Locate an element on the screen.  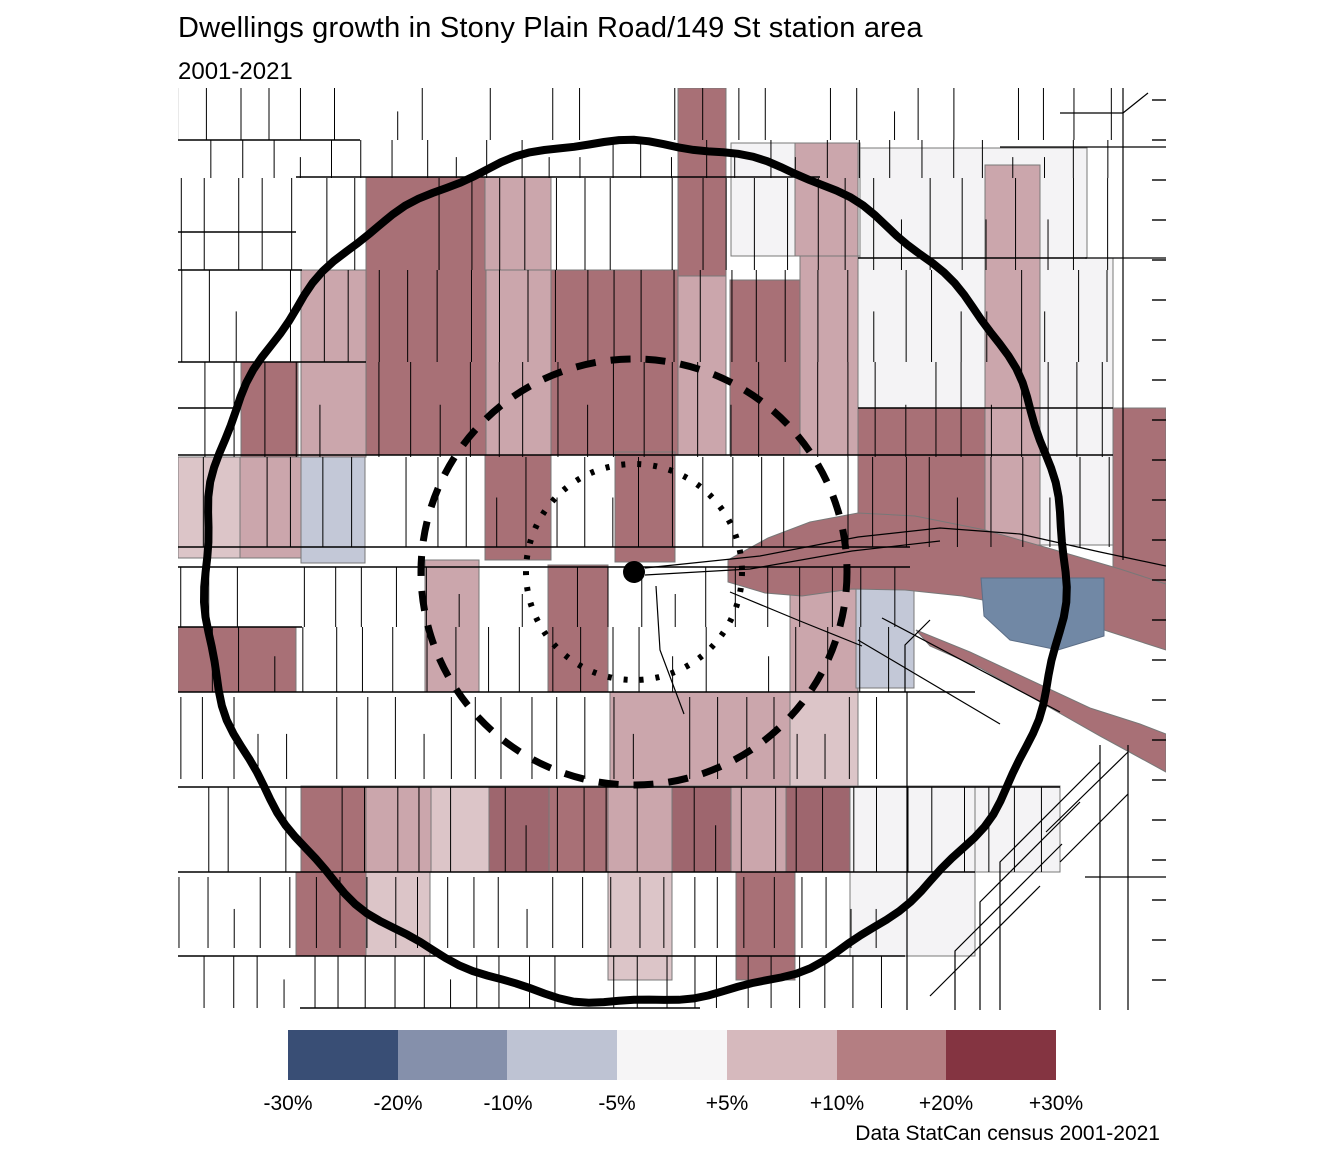
legend-label: -20% is located at coordinates (398, 1103).